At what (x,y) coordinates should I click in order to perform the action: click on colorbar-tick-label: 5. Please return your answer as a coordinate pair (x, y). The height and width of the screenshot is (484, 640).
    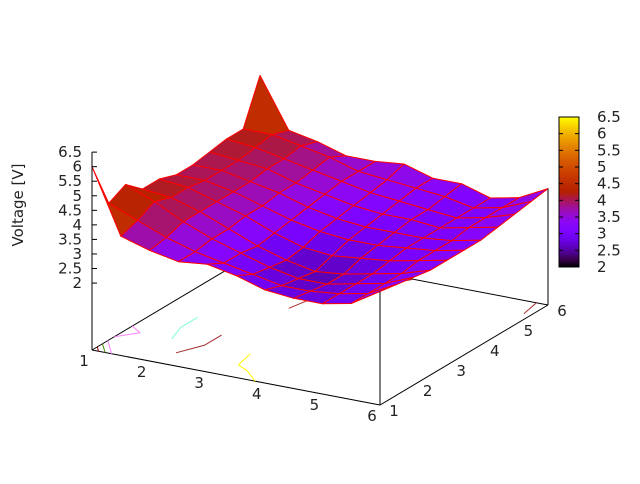
    Looking at the image, I should click on (602, 167).